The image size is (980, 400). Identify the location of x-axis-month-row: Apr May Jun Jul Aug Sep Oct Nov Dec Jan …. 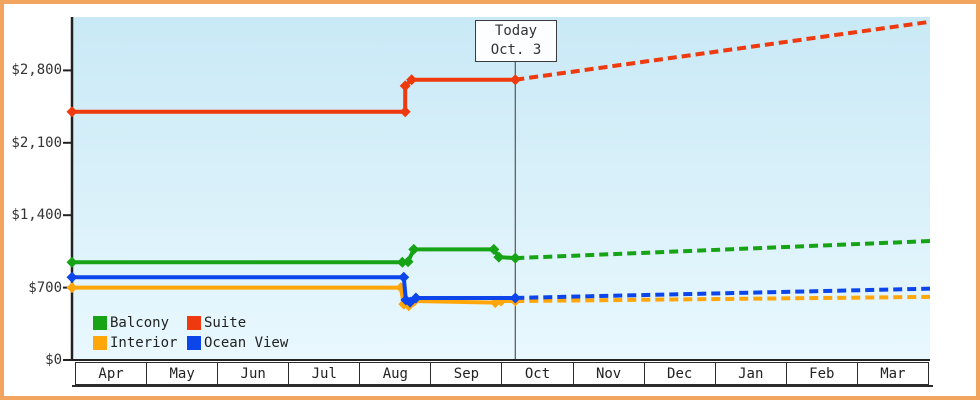
(502, 373).